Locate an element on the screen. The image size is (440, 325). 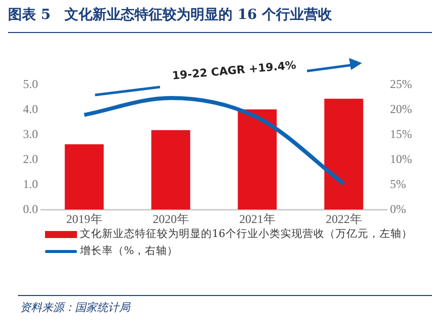
y2-tick-label: 15% is located at coordinates (401, 133).